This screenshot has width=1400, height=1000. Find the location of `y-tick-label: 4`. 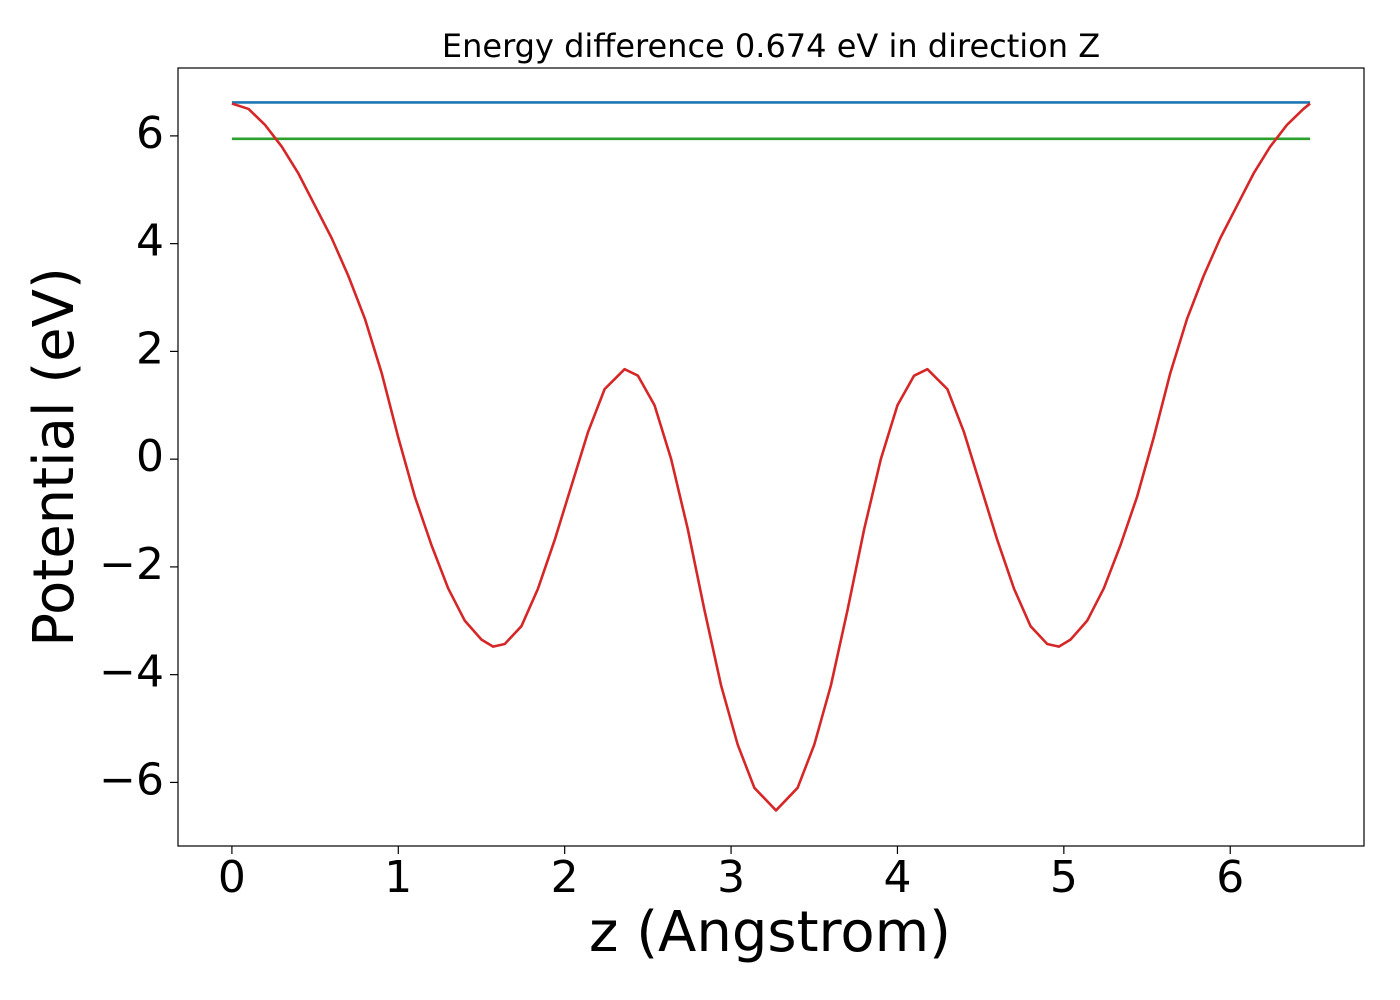

y-tick-label: 4 is located at coordinates (150, 241).